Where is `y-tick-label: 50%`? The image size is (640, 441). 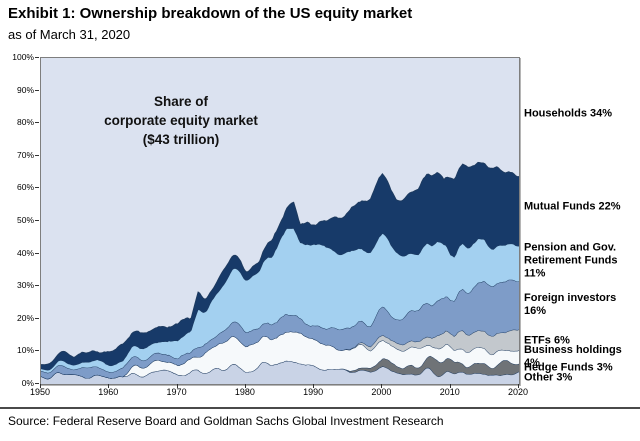 y-tick-label: 50% is located at coordinates (25, 220).